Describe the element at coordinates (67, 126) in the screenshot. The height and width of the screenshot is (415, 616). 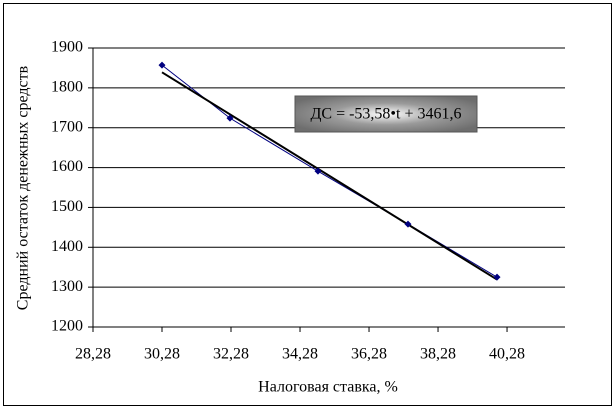
I see `y-tick-label: 1700` at that location.